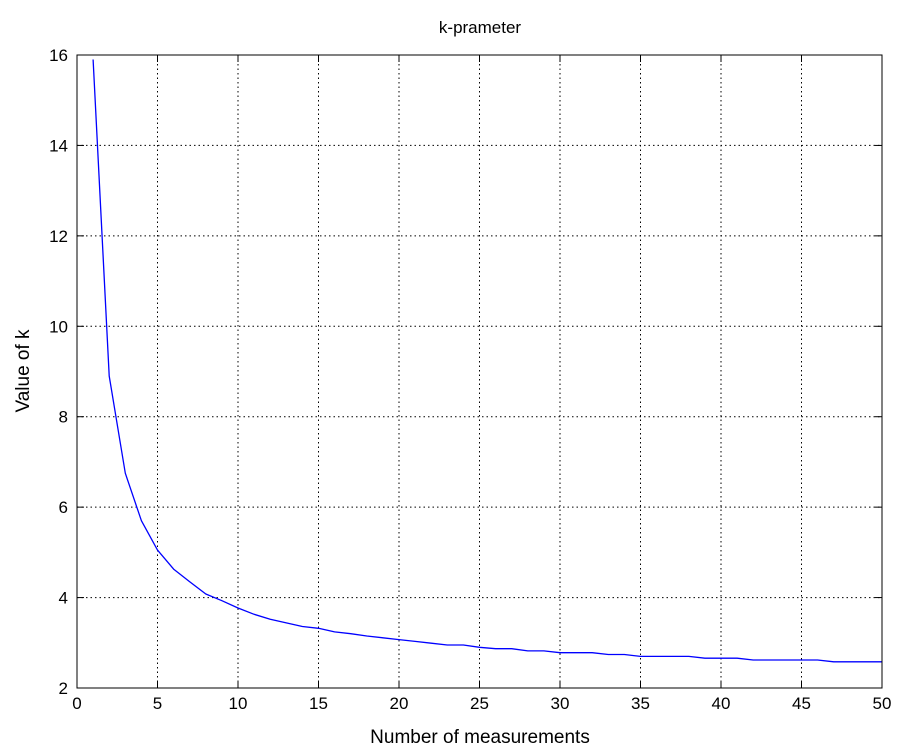 The width and height of the screenshot is (899, 753). Describe the element at coordinates (157, 703) in the screenshot. I see `x-tick-label: 5` at that location.